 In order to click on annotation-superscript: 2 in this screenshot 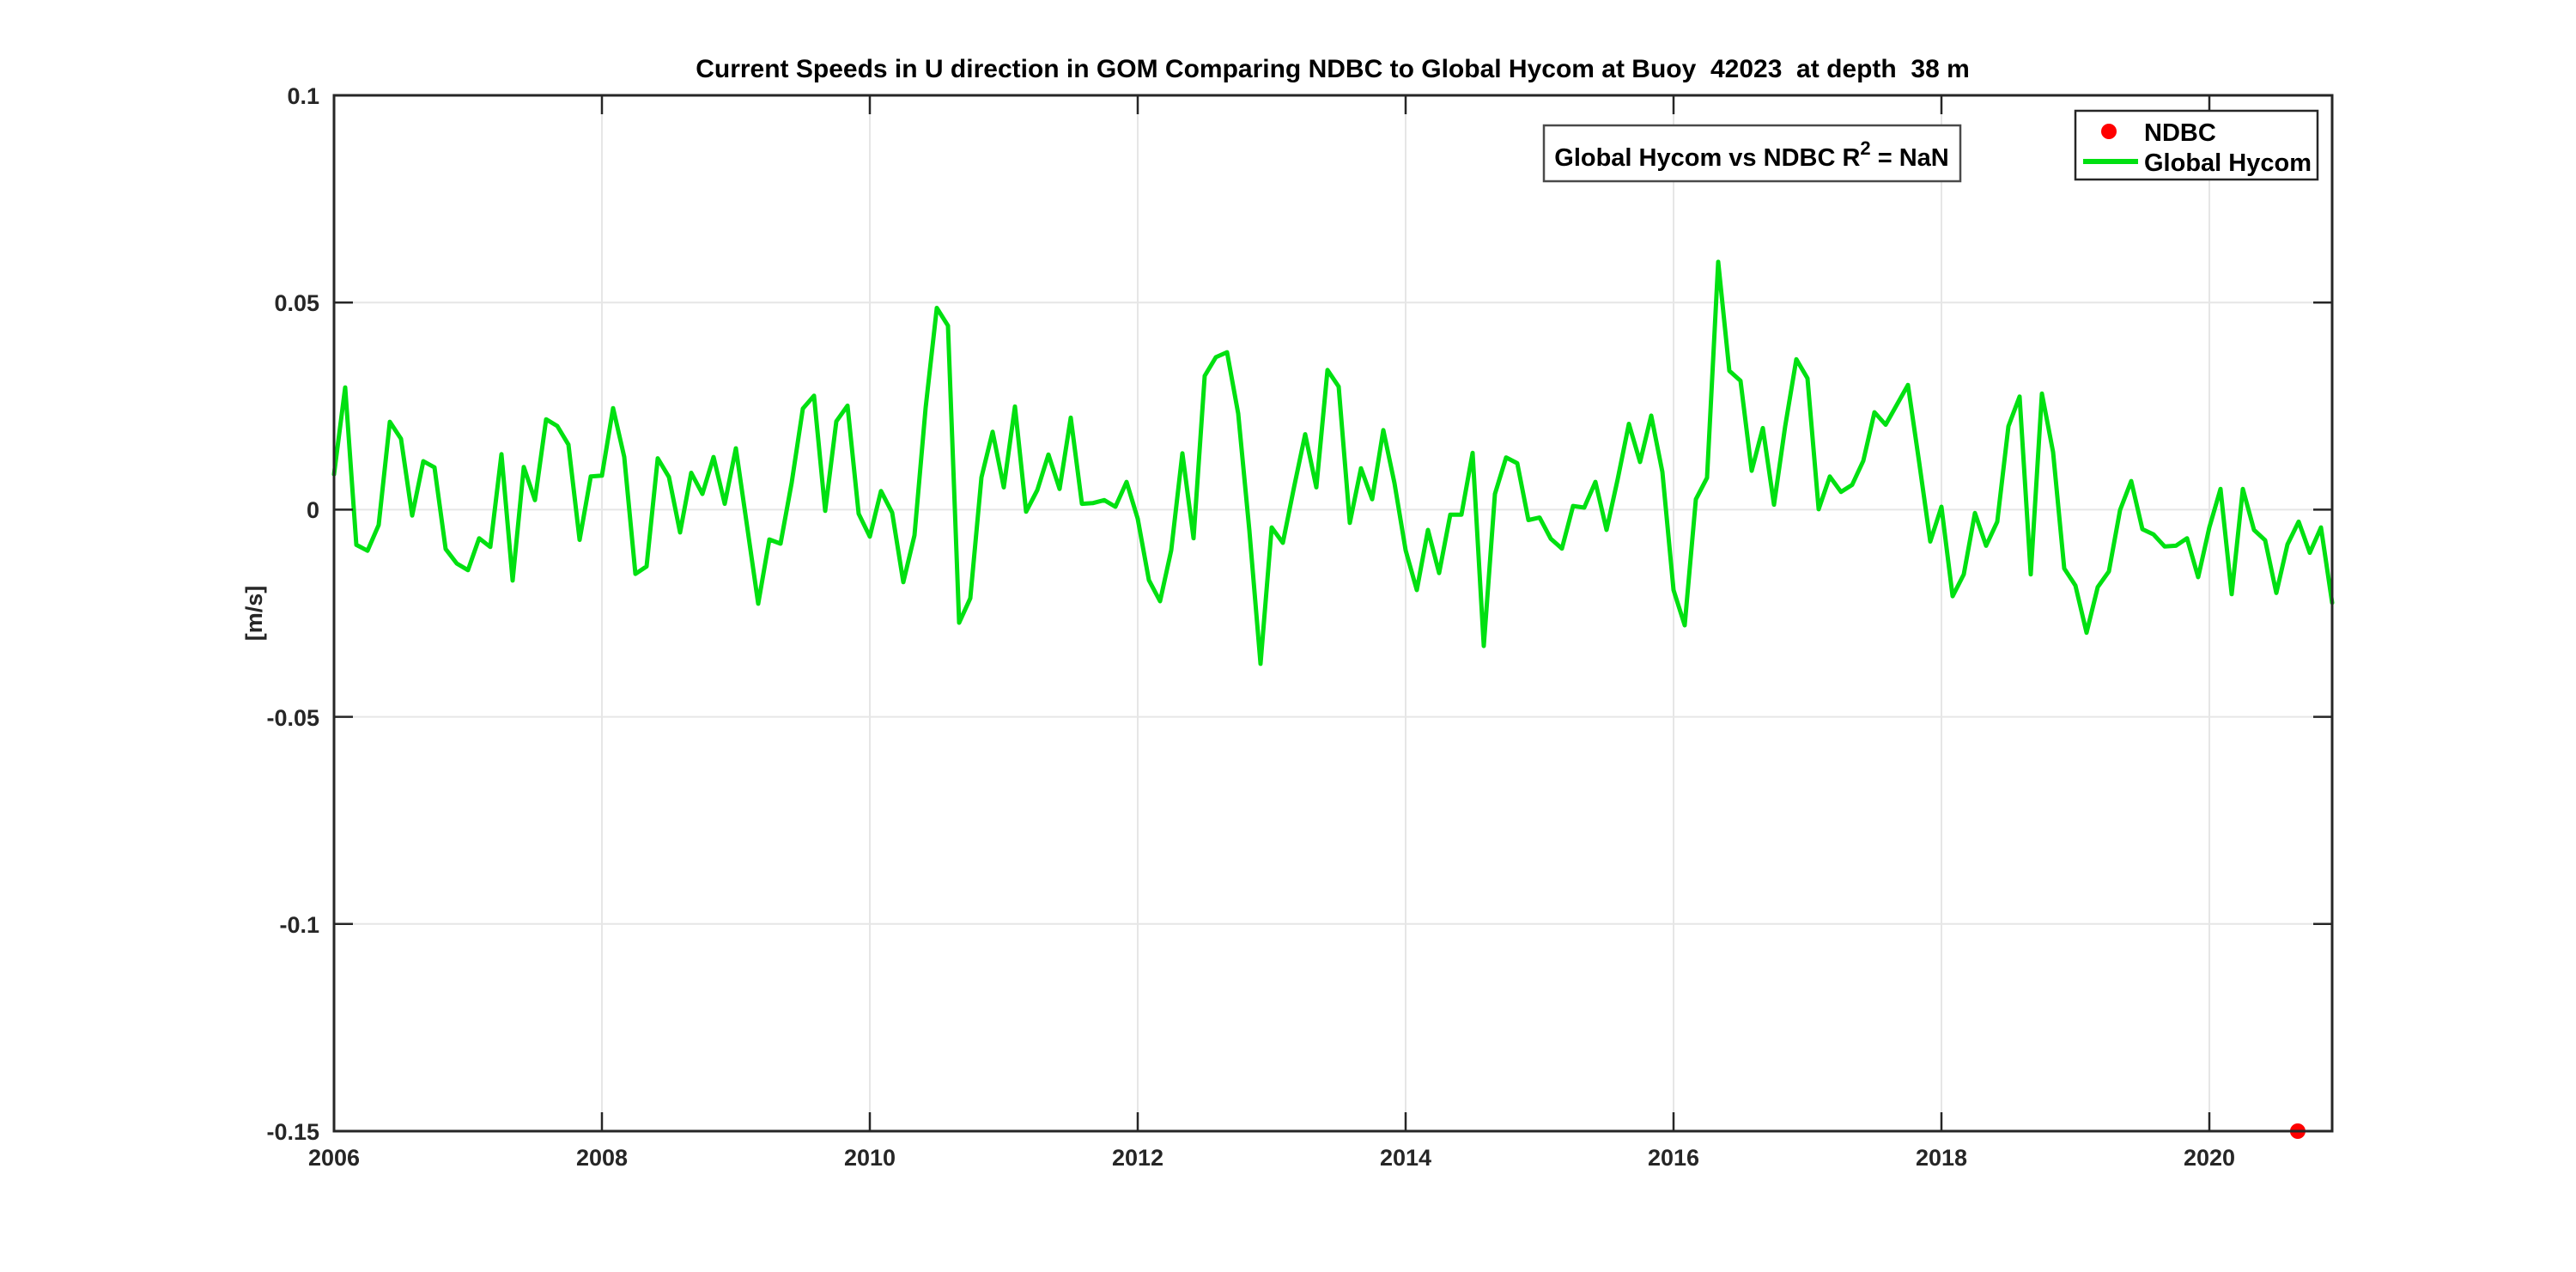, I will do `click(1865, 148)`.